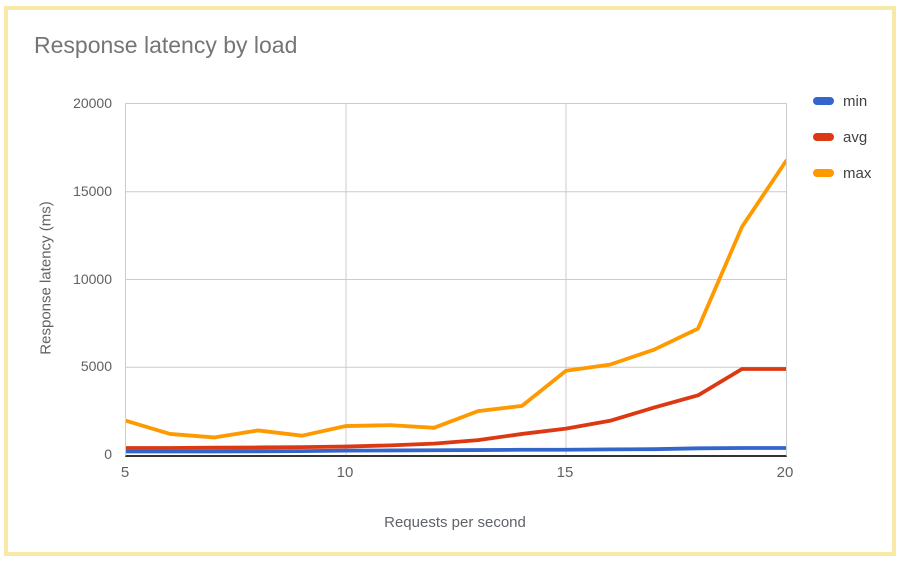 This screenshot has height=568, width=908. I want to click on legend-label-max: max, so click(857, 173).